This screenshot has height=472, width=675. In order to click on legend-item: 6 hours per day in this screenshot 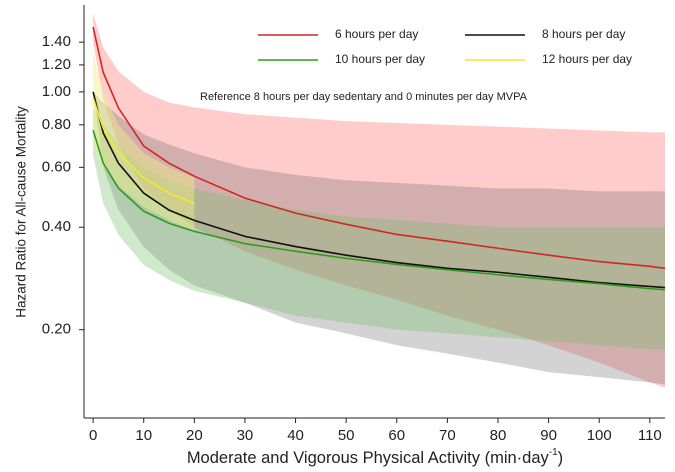, I will do `click(338, 34)`.